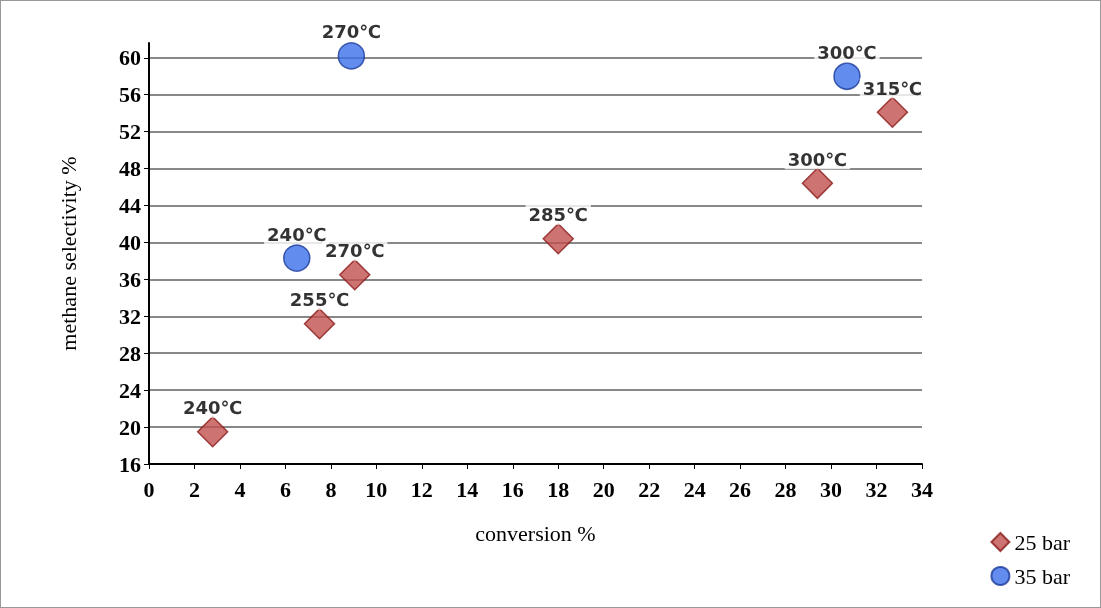  Describe the element at coordinates (194, 489) in the screenshot. I see `x-tick-label: 2` at that location.